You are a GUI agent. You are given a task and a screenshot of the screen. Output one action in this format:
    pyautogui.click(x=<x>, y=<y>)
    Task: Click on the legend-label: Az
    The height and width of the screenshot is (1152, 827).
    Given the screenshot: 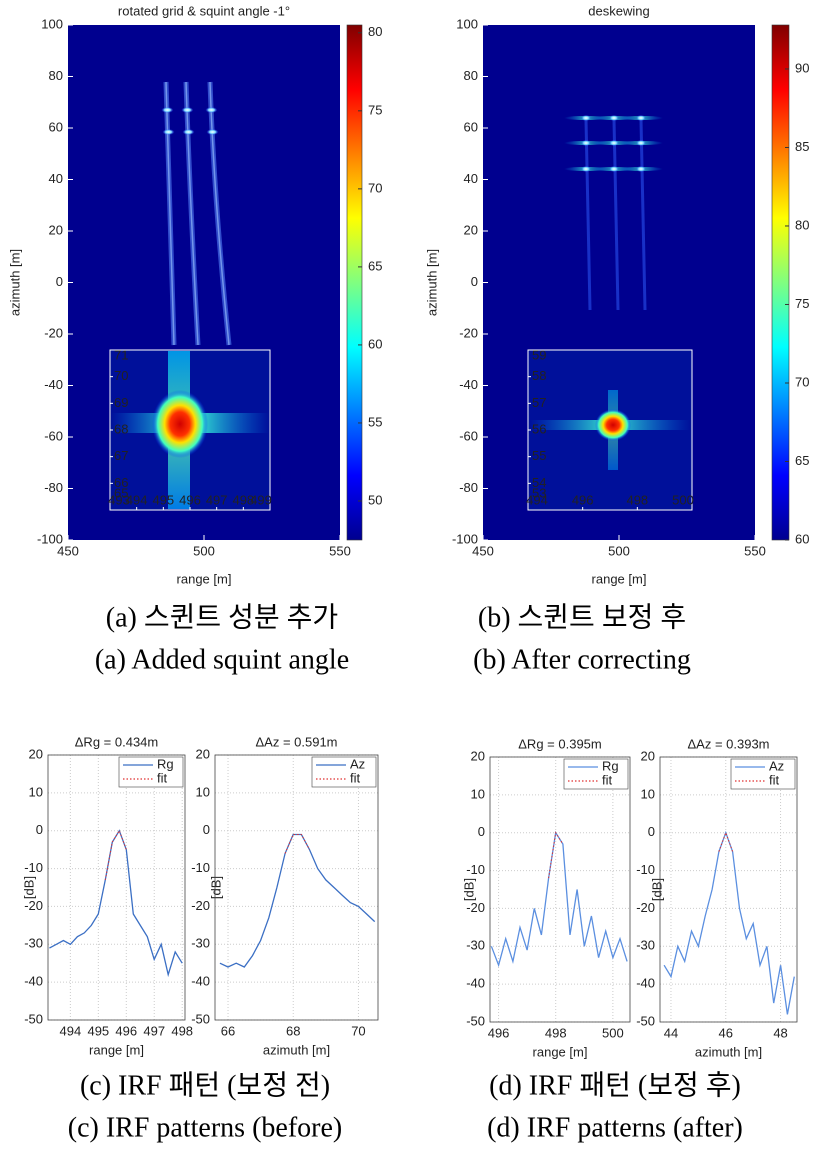 What is the action you would take?
    pyautogui.click(x=776, y=765)
    